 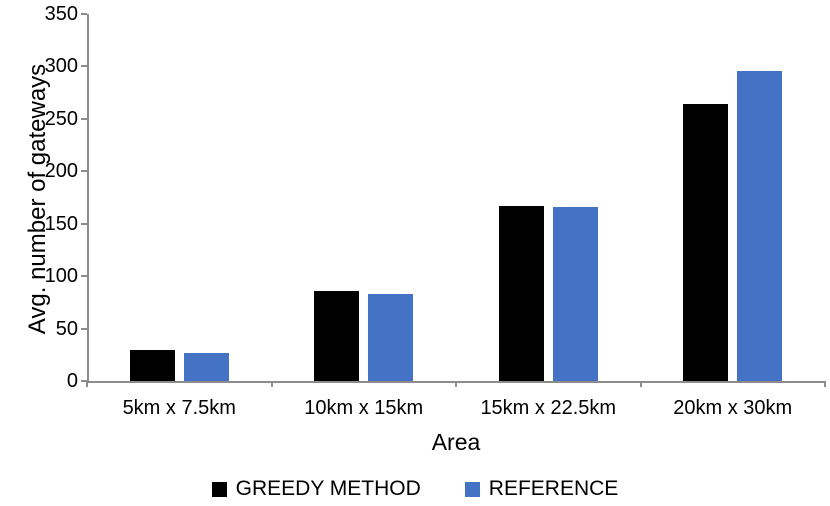 I want to click on legend-item-greedy-method: GREEDY METHOD, so click(x=316, y=489).